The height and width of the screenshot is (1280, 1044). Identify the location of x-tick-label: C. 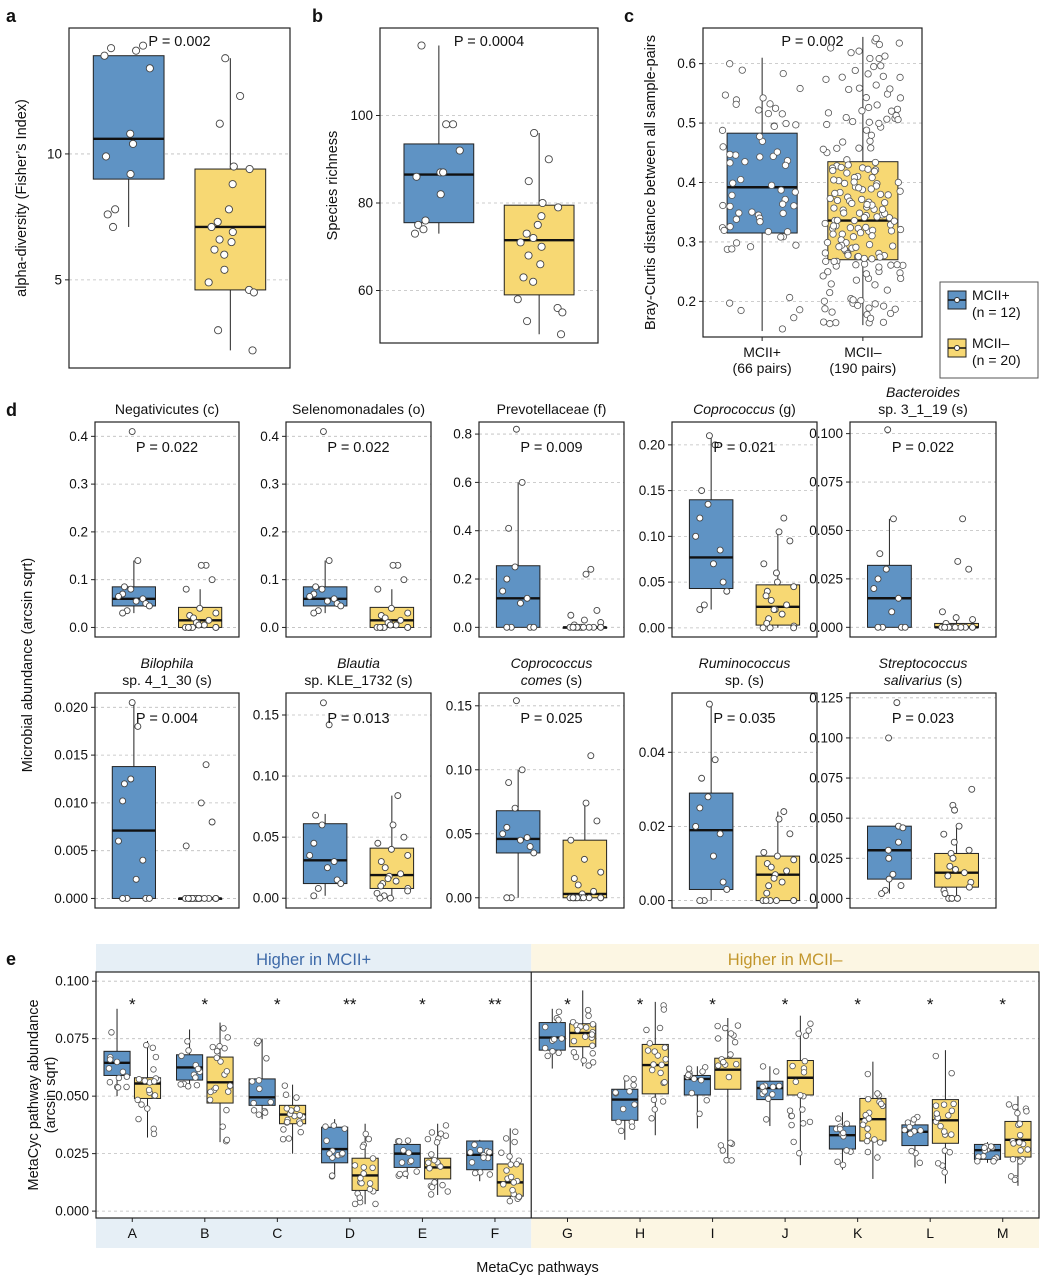
(277, 1233).